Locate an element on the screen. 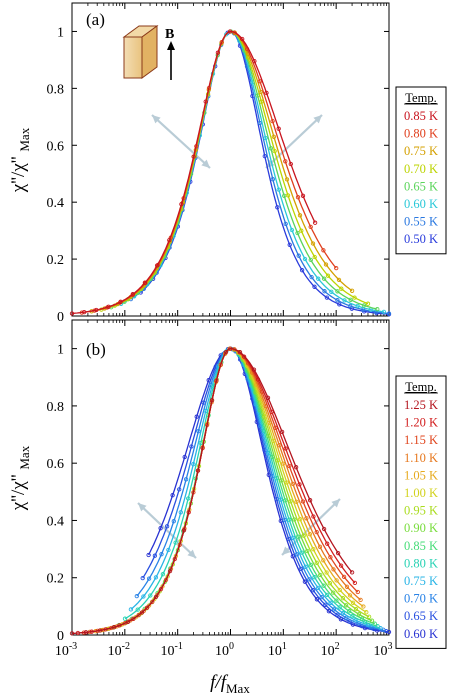 Image resolution: width=449 pixels, height=698 pixels. trend-arrowhead-a is located at coordinates (317, 119).